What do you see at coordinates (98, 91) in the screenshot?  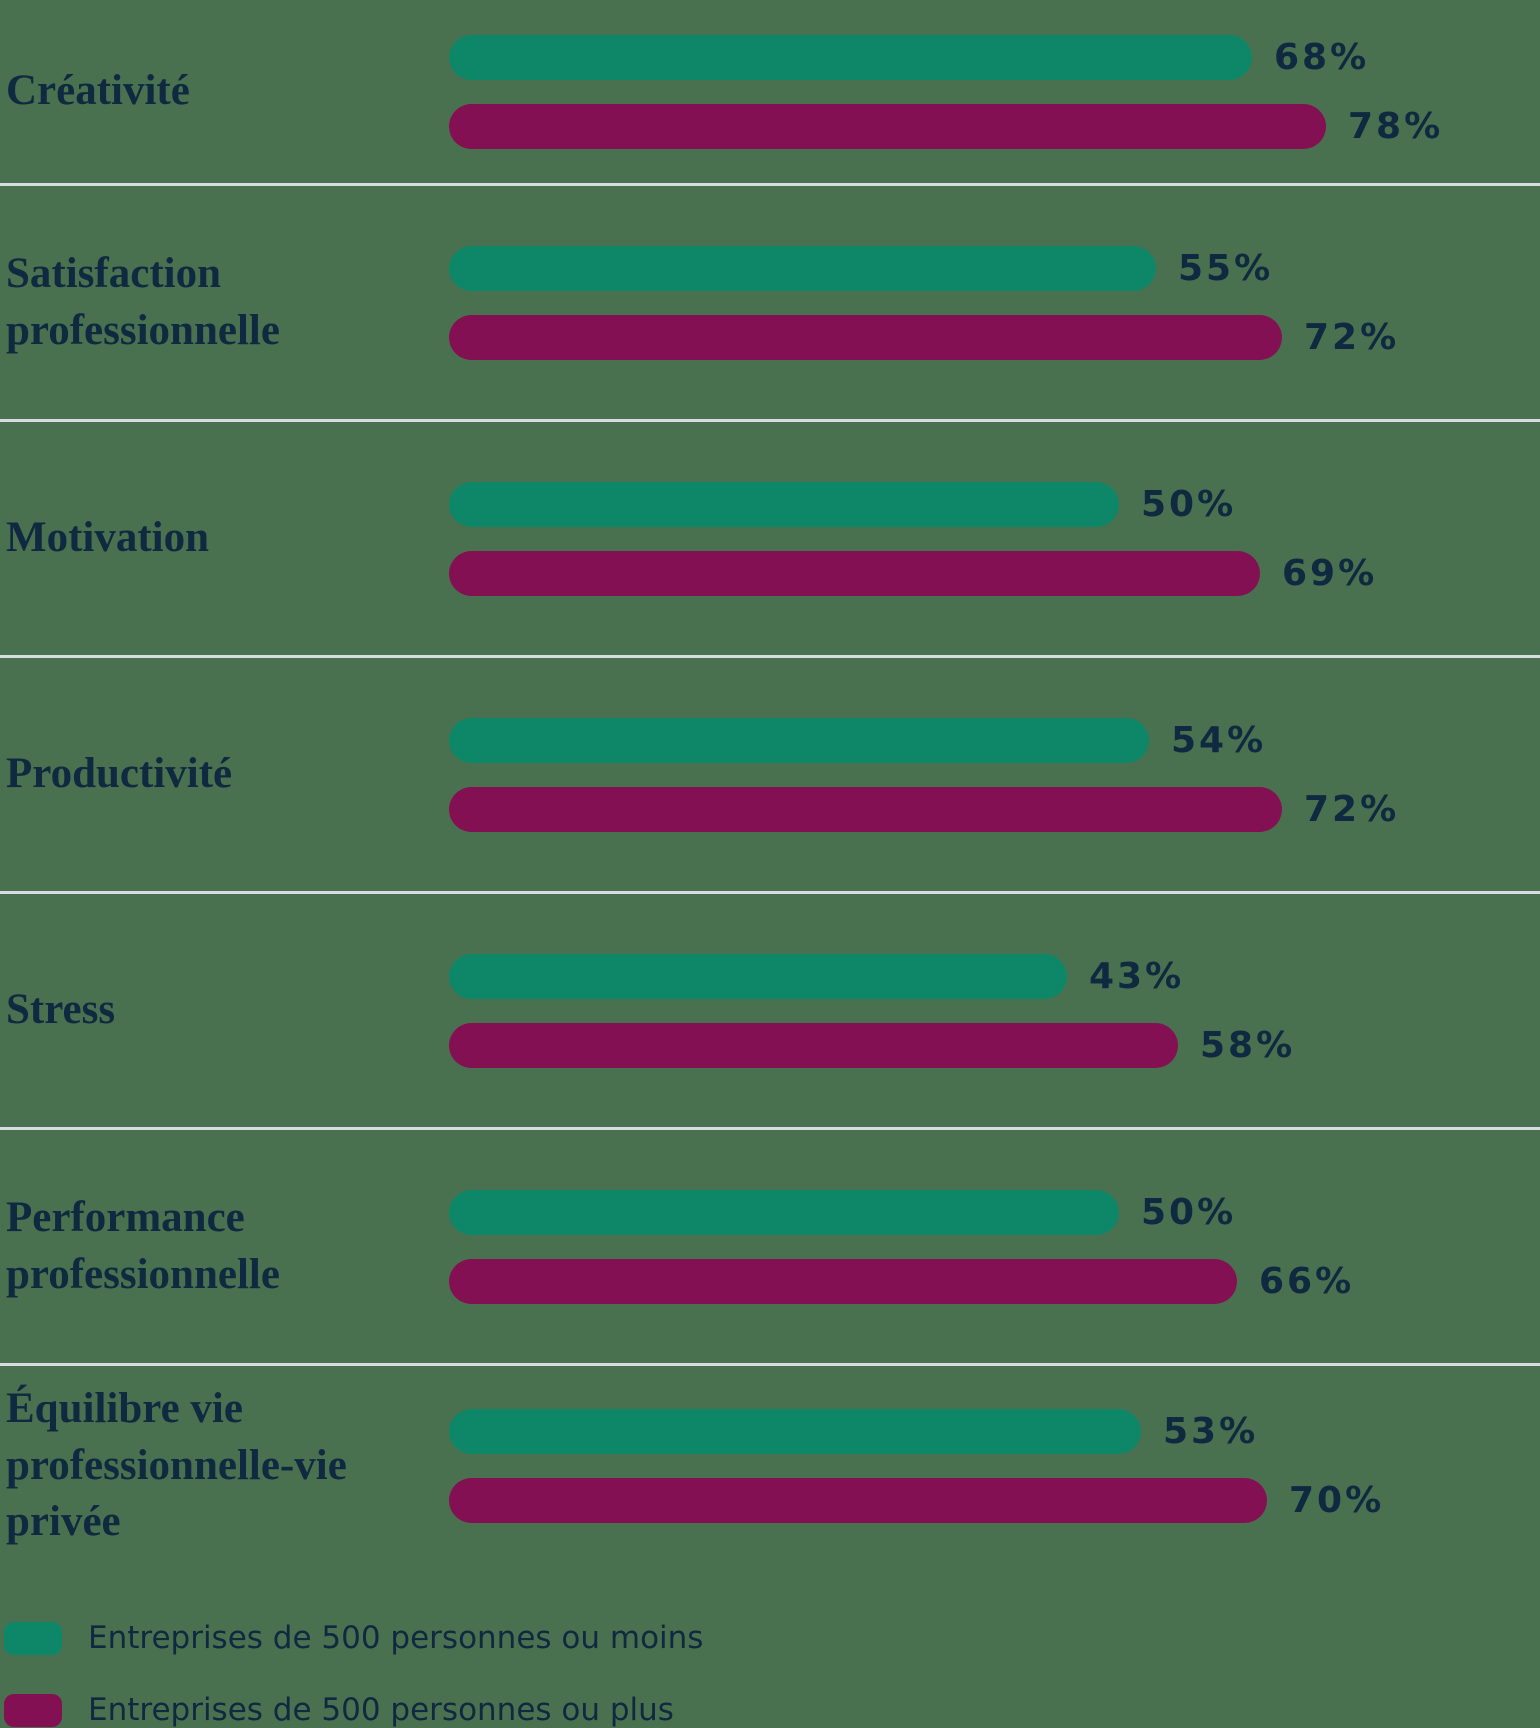 I see `category-label: Créativité` at bounding box center [98, 91].